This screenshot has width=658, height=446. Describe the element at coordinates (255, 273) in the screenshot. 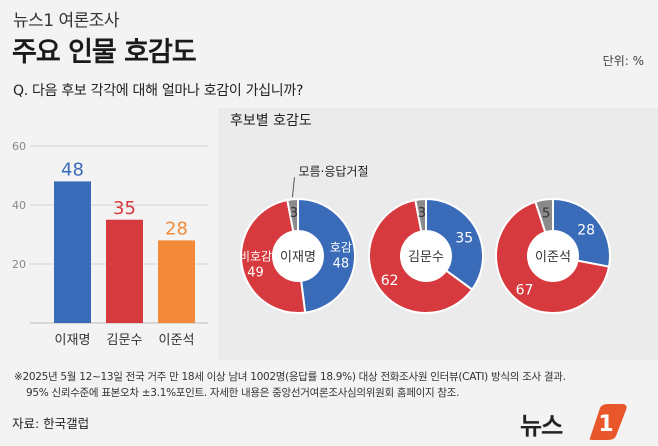

I see `donut-value-label: 49` at that location.